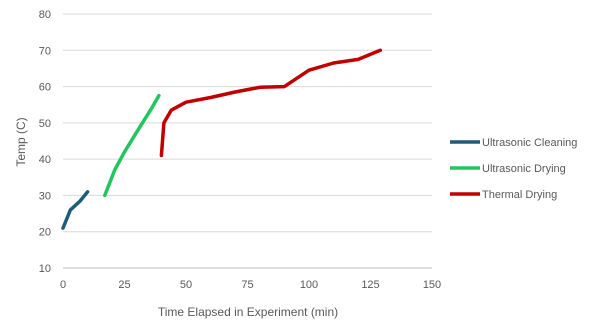  I want to click on series-line-ultrasonic-cleaning, so click(75, 210).